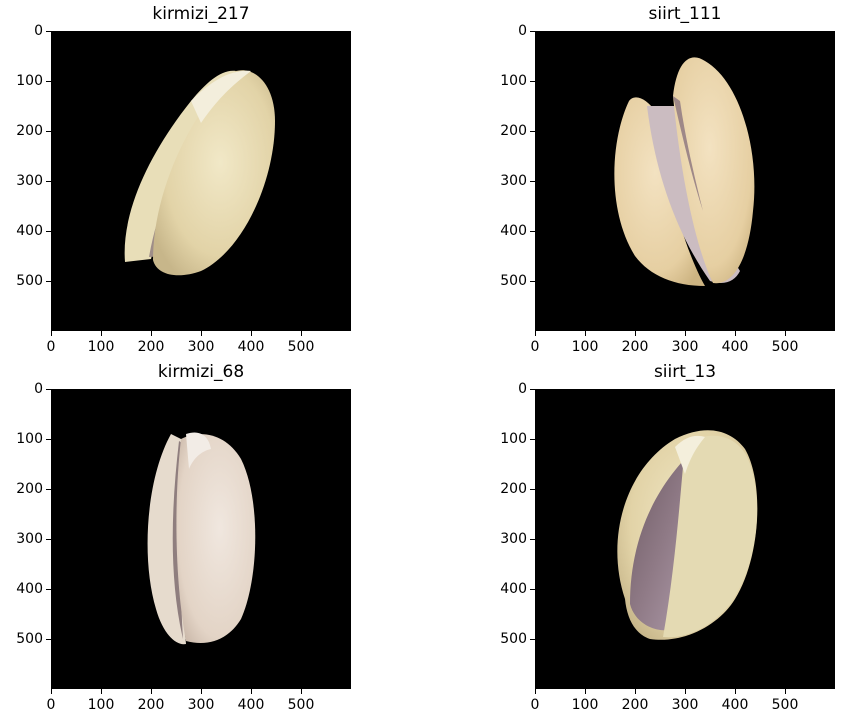 Image resolution: width=844 pixels, height=720 pixels. I want to click on subplot-title: kirmizi_68, so click(201, 372).